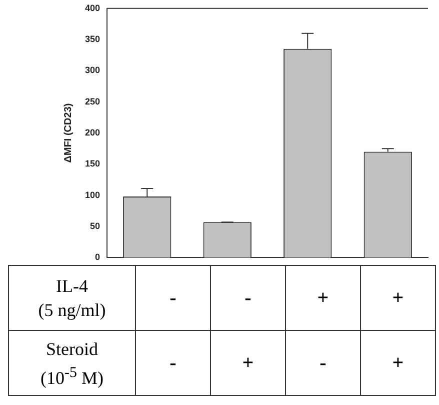  What do you see at coordinates (398, 330) in the screenshot?
I see `category-label: + +` at bounding box center [398, 330].